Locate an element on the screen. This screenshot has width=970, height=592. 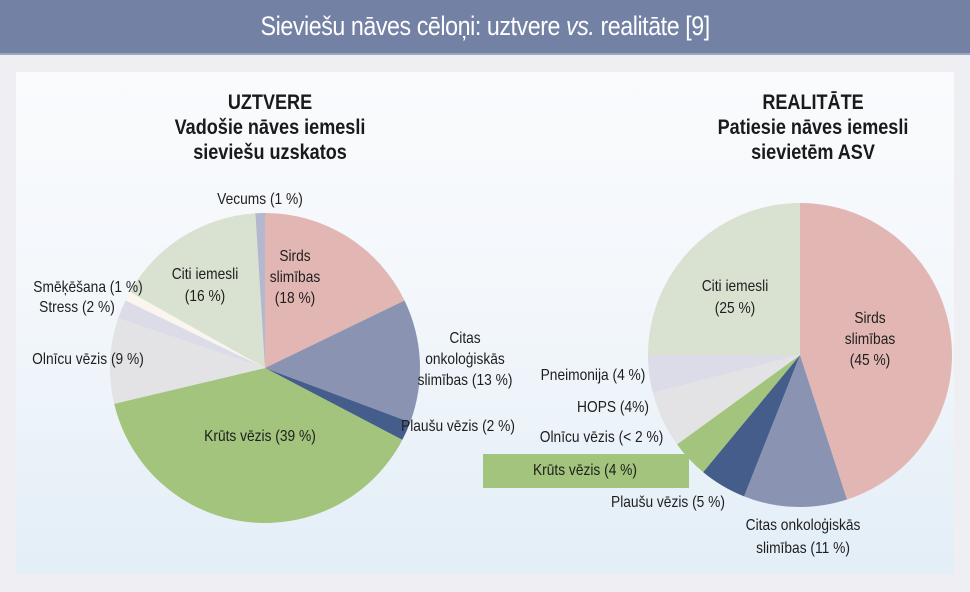
label-kruts-left: Krūts vēzis (39 %) is located at coordinates (260, 436).